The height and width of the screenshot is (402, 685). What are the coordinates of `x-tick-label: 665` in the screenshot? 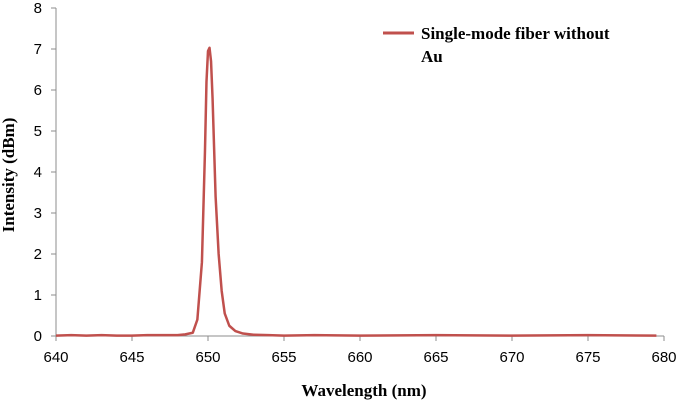 It's located at (435, 357).